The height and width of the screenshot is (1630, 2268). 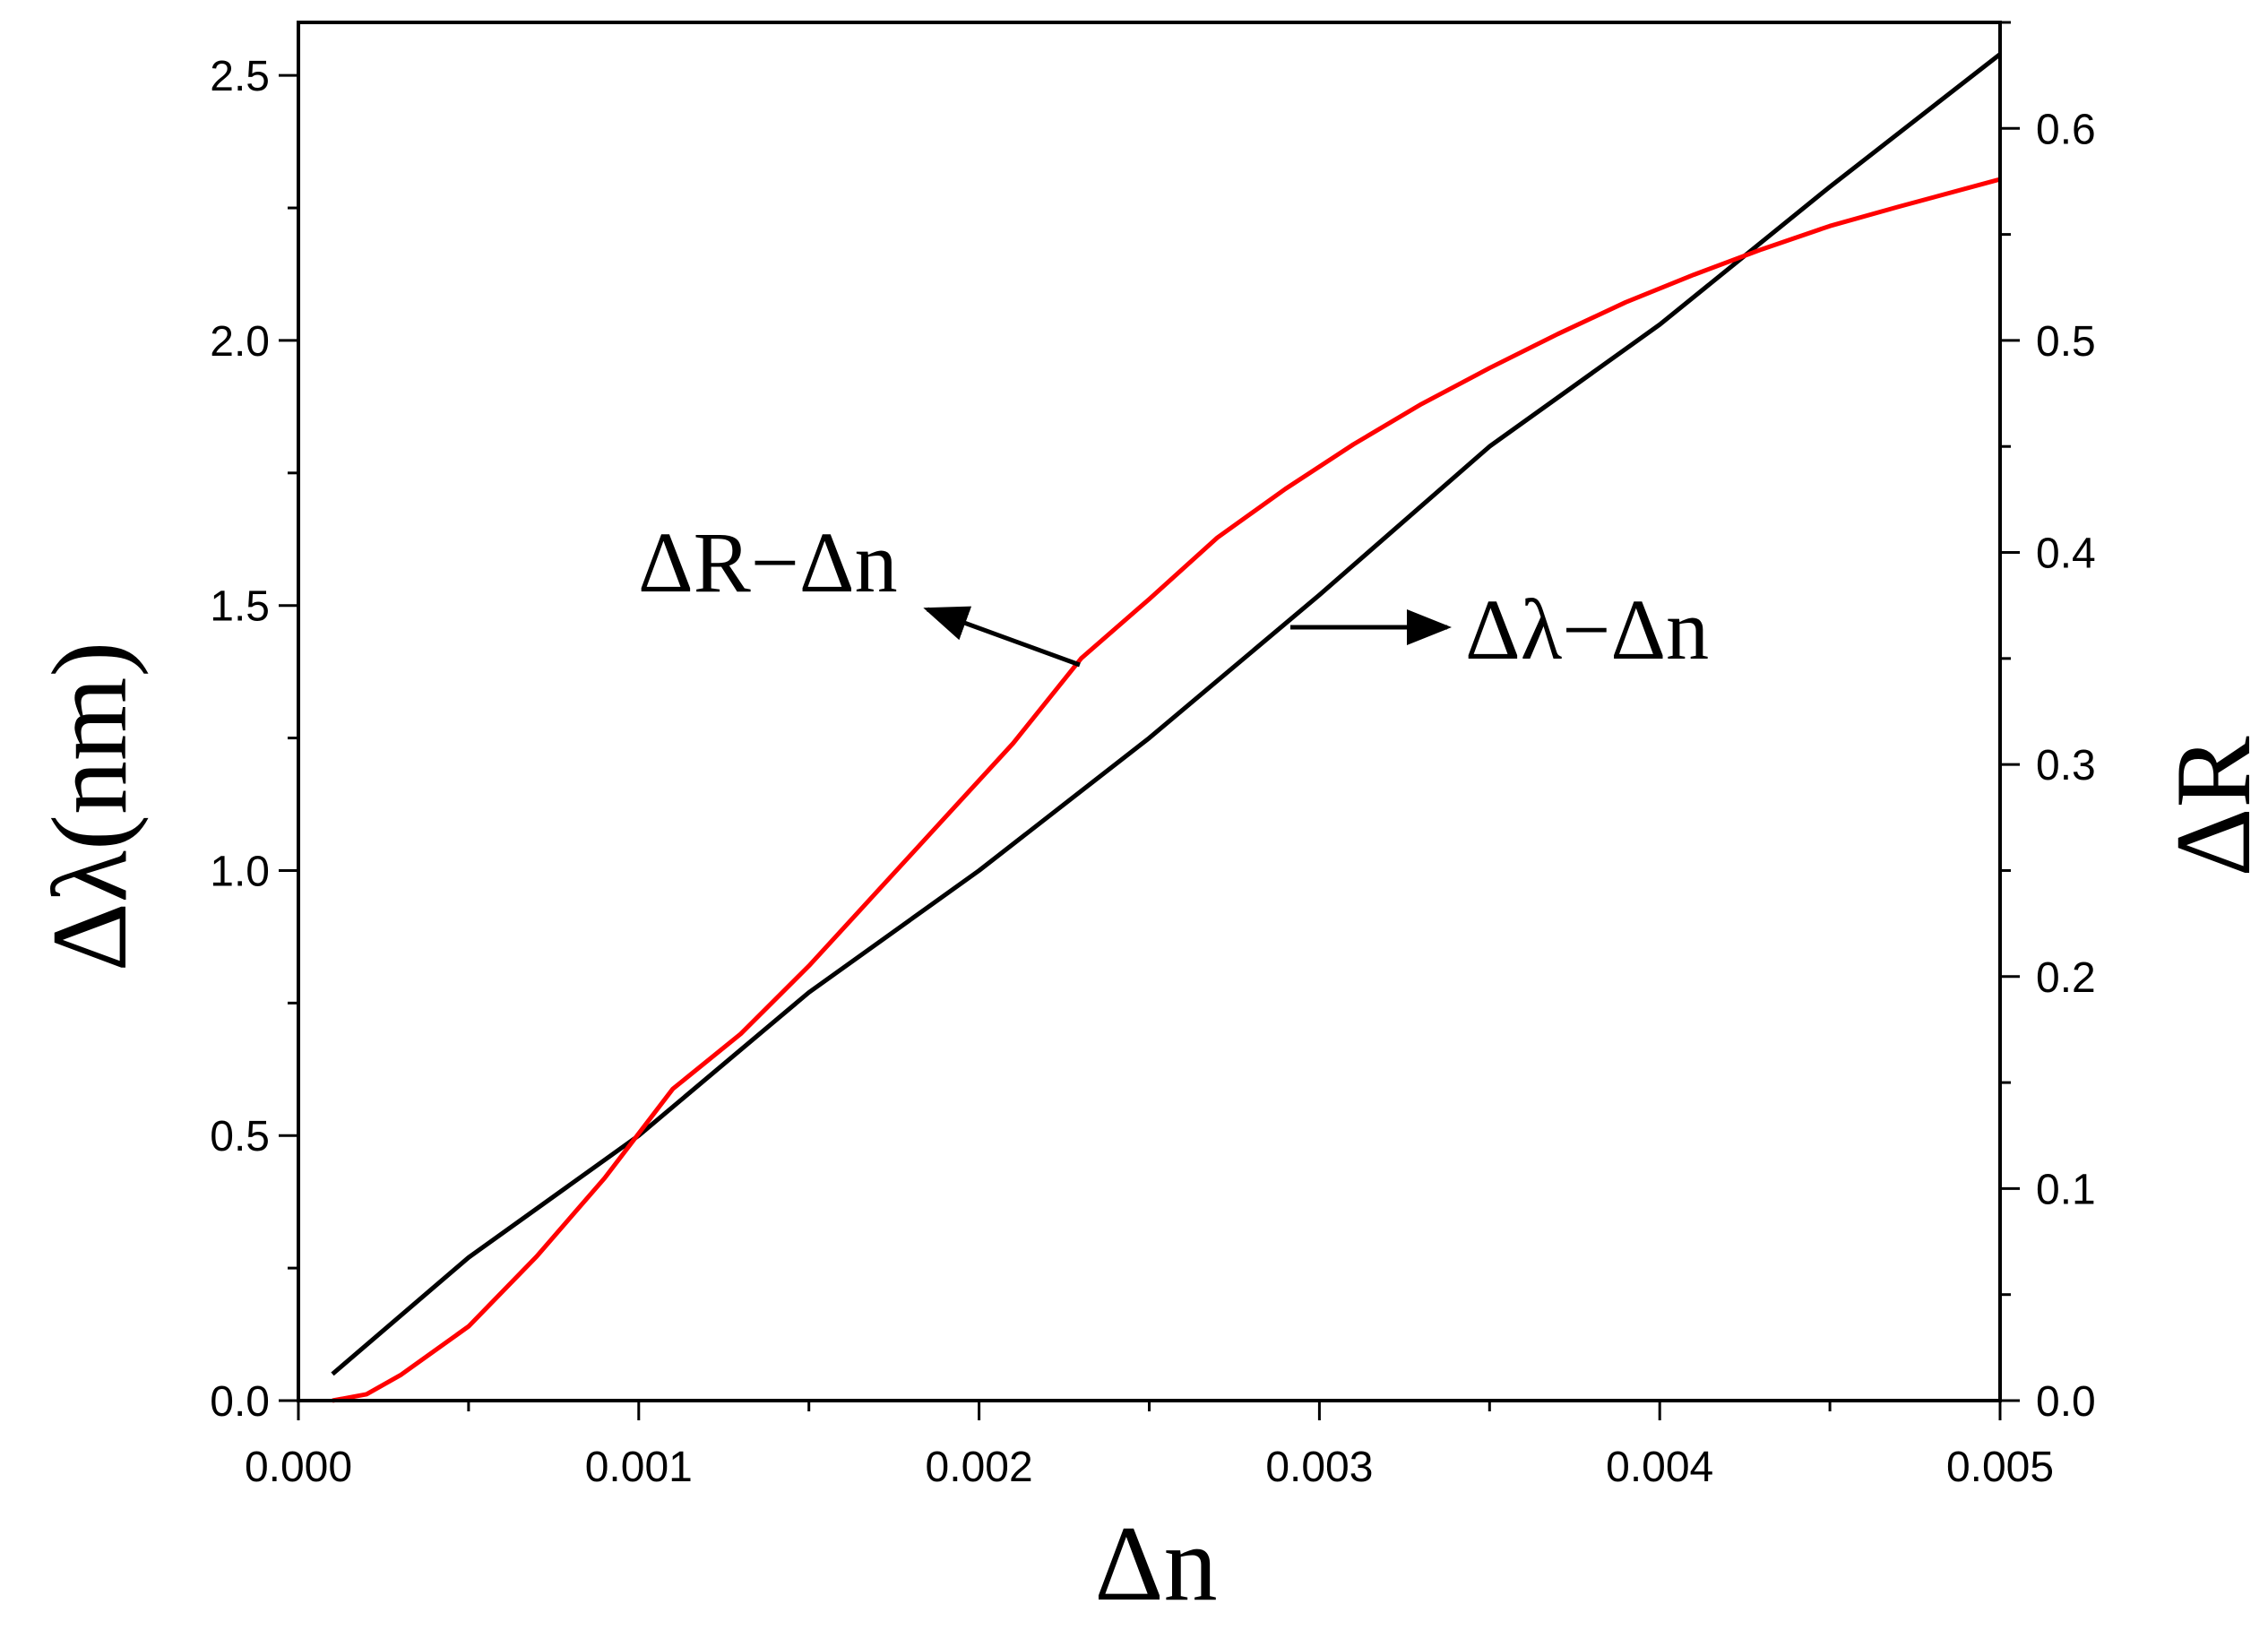 What do you see at coordinates (2000, 1467) in the screenshot?
I see `x-tick-label: 0.005` at bounding box center [2000, 1467].